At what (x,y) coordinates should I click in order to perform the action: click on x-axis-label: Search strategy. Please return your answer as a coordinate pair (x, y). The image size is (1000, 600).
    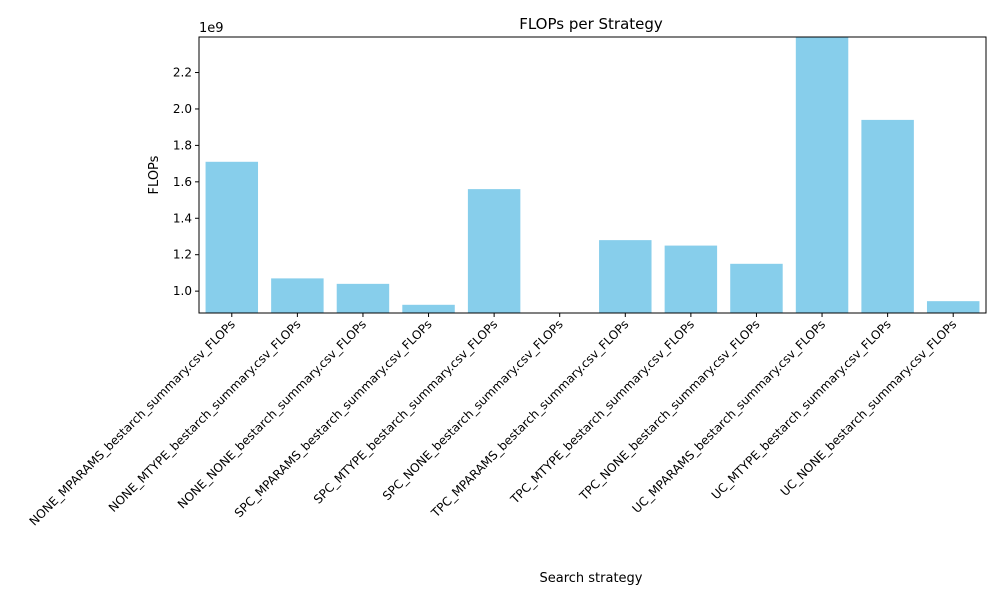
    Looking at the image, I should click on (590, 578).